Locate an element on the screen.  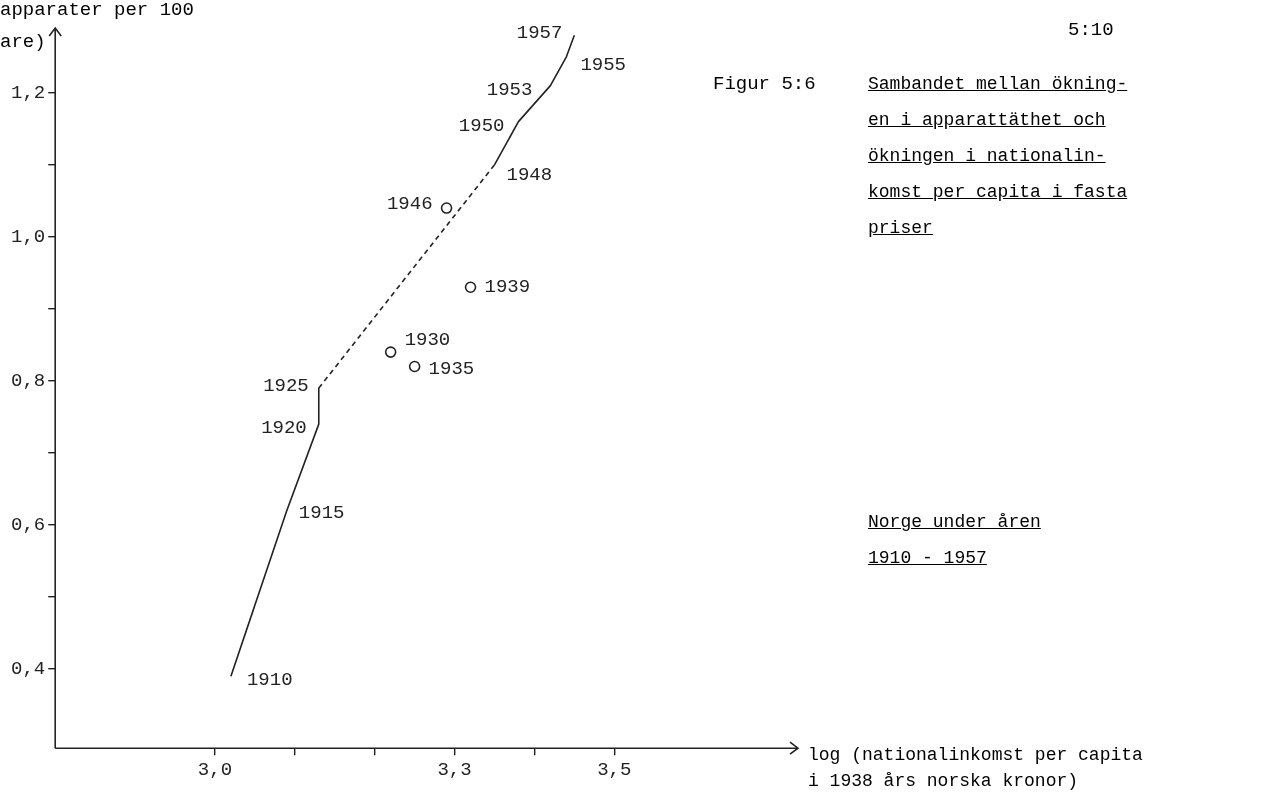
y-tick-label: 1,2 is located at coordinates (28, 92).